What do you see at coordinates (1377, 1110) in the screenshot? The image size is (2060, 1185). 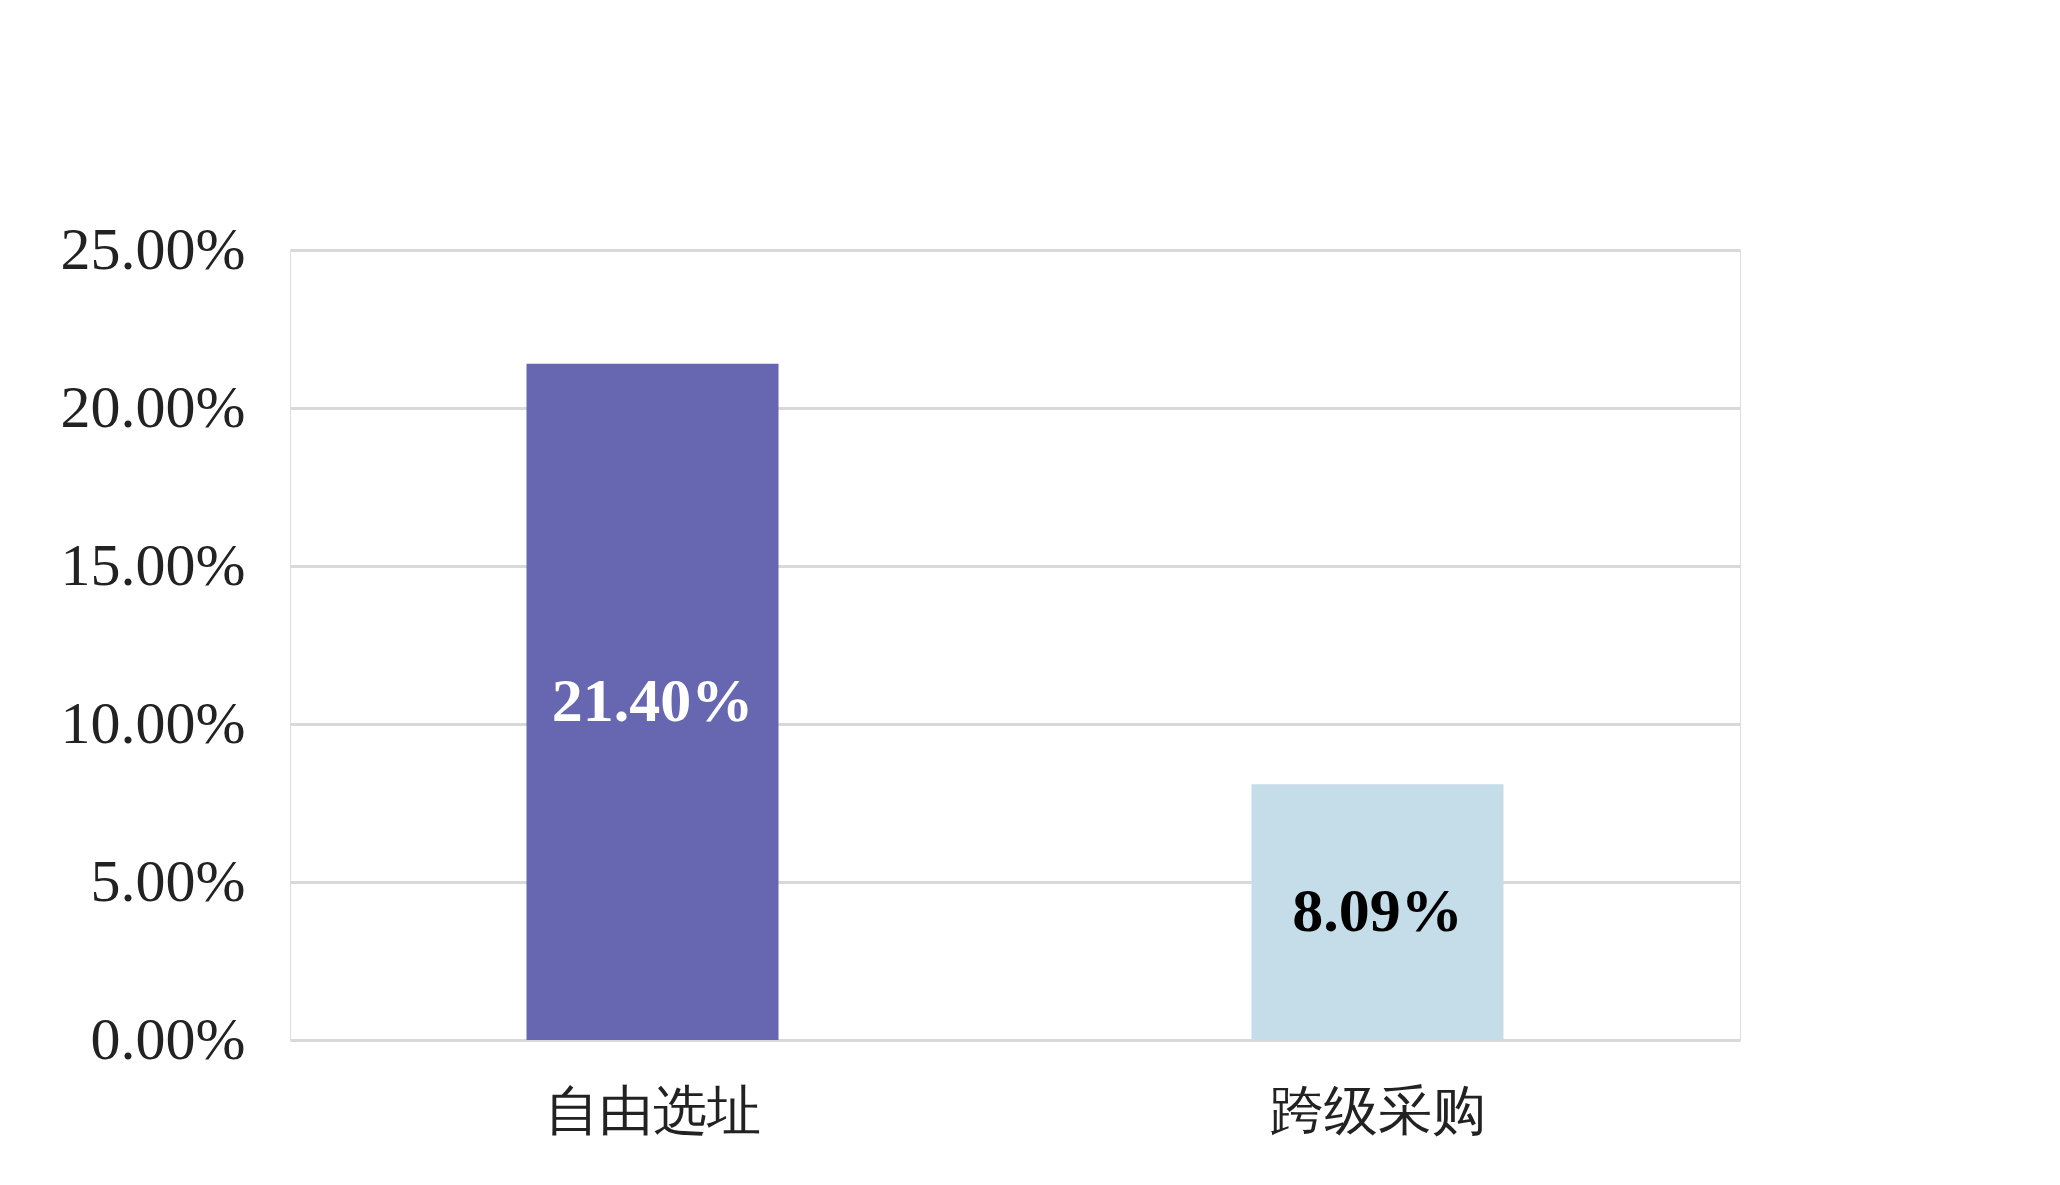 I see `x-tick-label: 跨级采购` at bounding box center [1377, 1110].